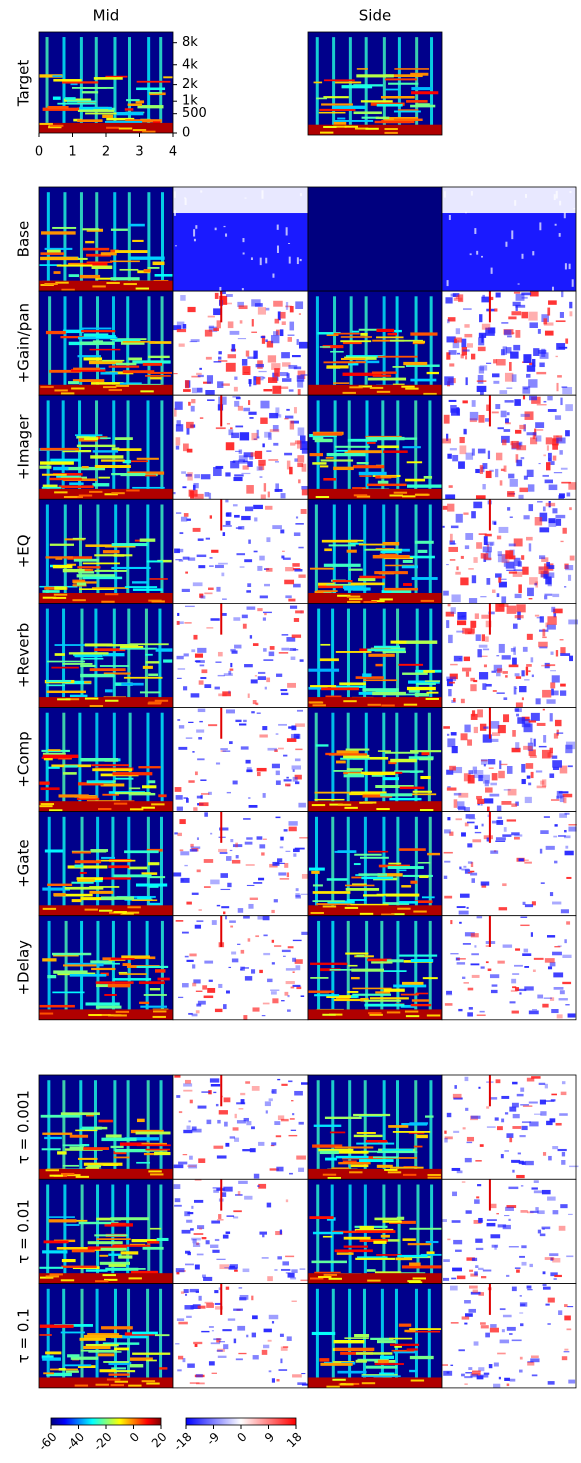  Describe the element at coordinates (106, 16) in the screenshot. I see `column-header: Mid` at that location.